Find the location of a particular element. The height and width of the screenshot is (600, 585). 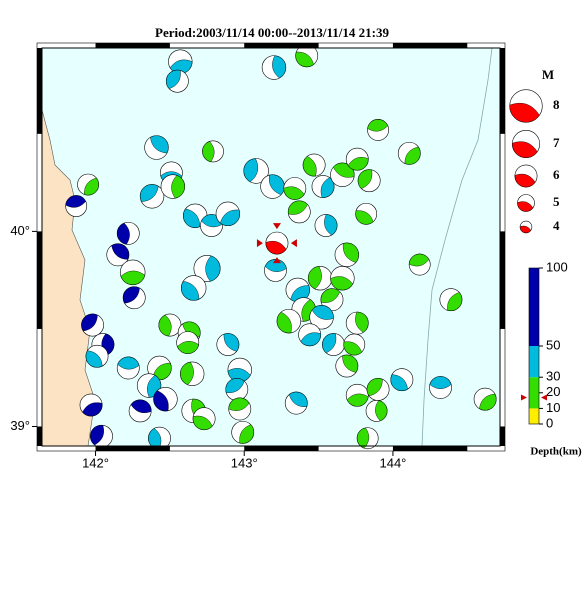

colorbar-label: 50 is located at coordinates (553, 344).